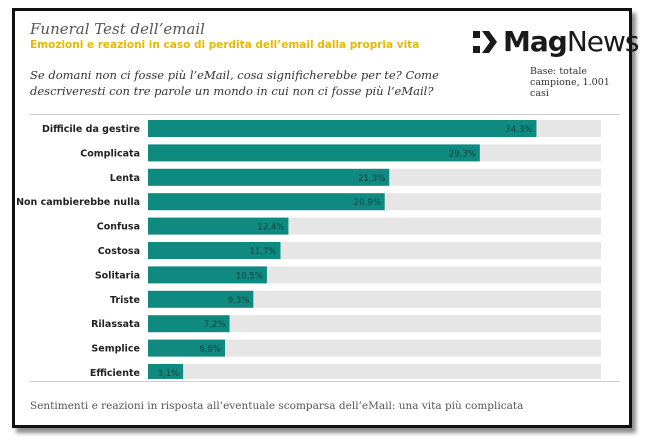 This screenshot has width=650, height=442. What do you see at coordinates (535, 41) in the screenshot?
I see `logo-text-bold: Mag` at bounding box center [535, 41].